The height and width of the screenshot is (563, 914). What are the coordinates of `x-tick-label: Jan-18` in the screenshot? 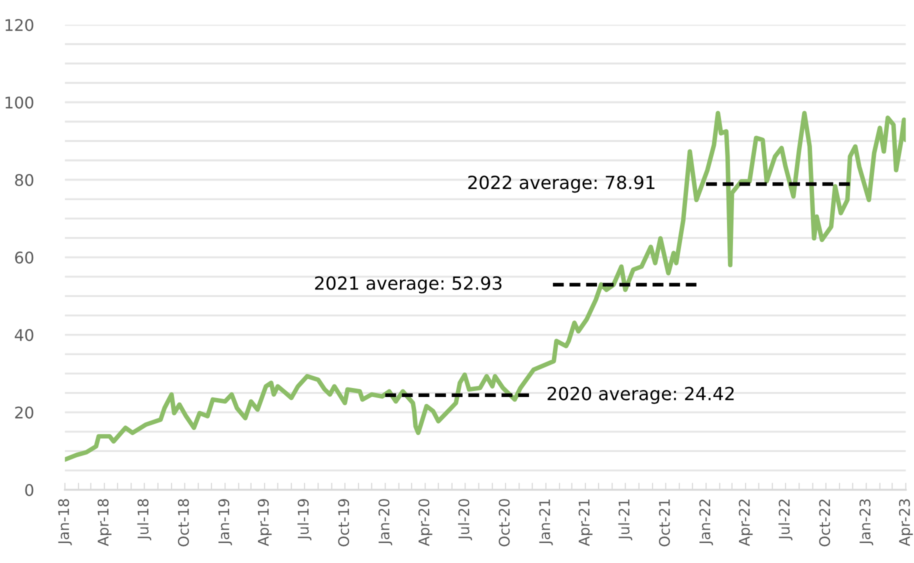 It's located at (65, 522).